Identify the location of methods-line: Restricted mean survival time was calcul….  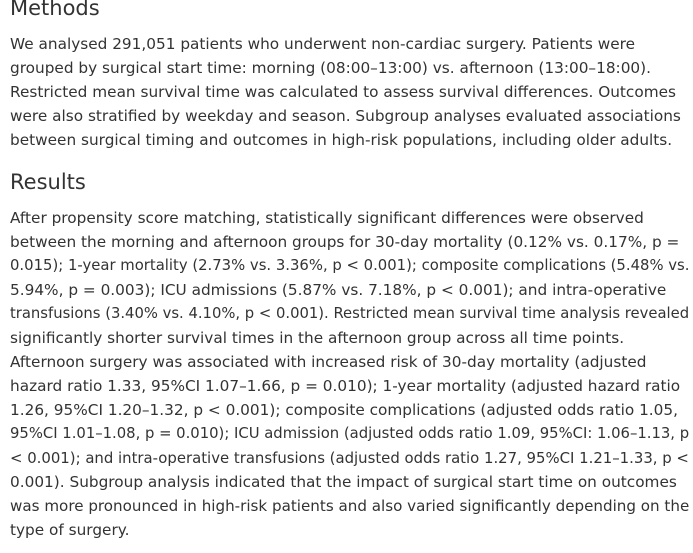
(343, 92).